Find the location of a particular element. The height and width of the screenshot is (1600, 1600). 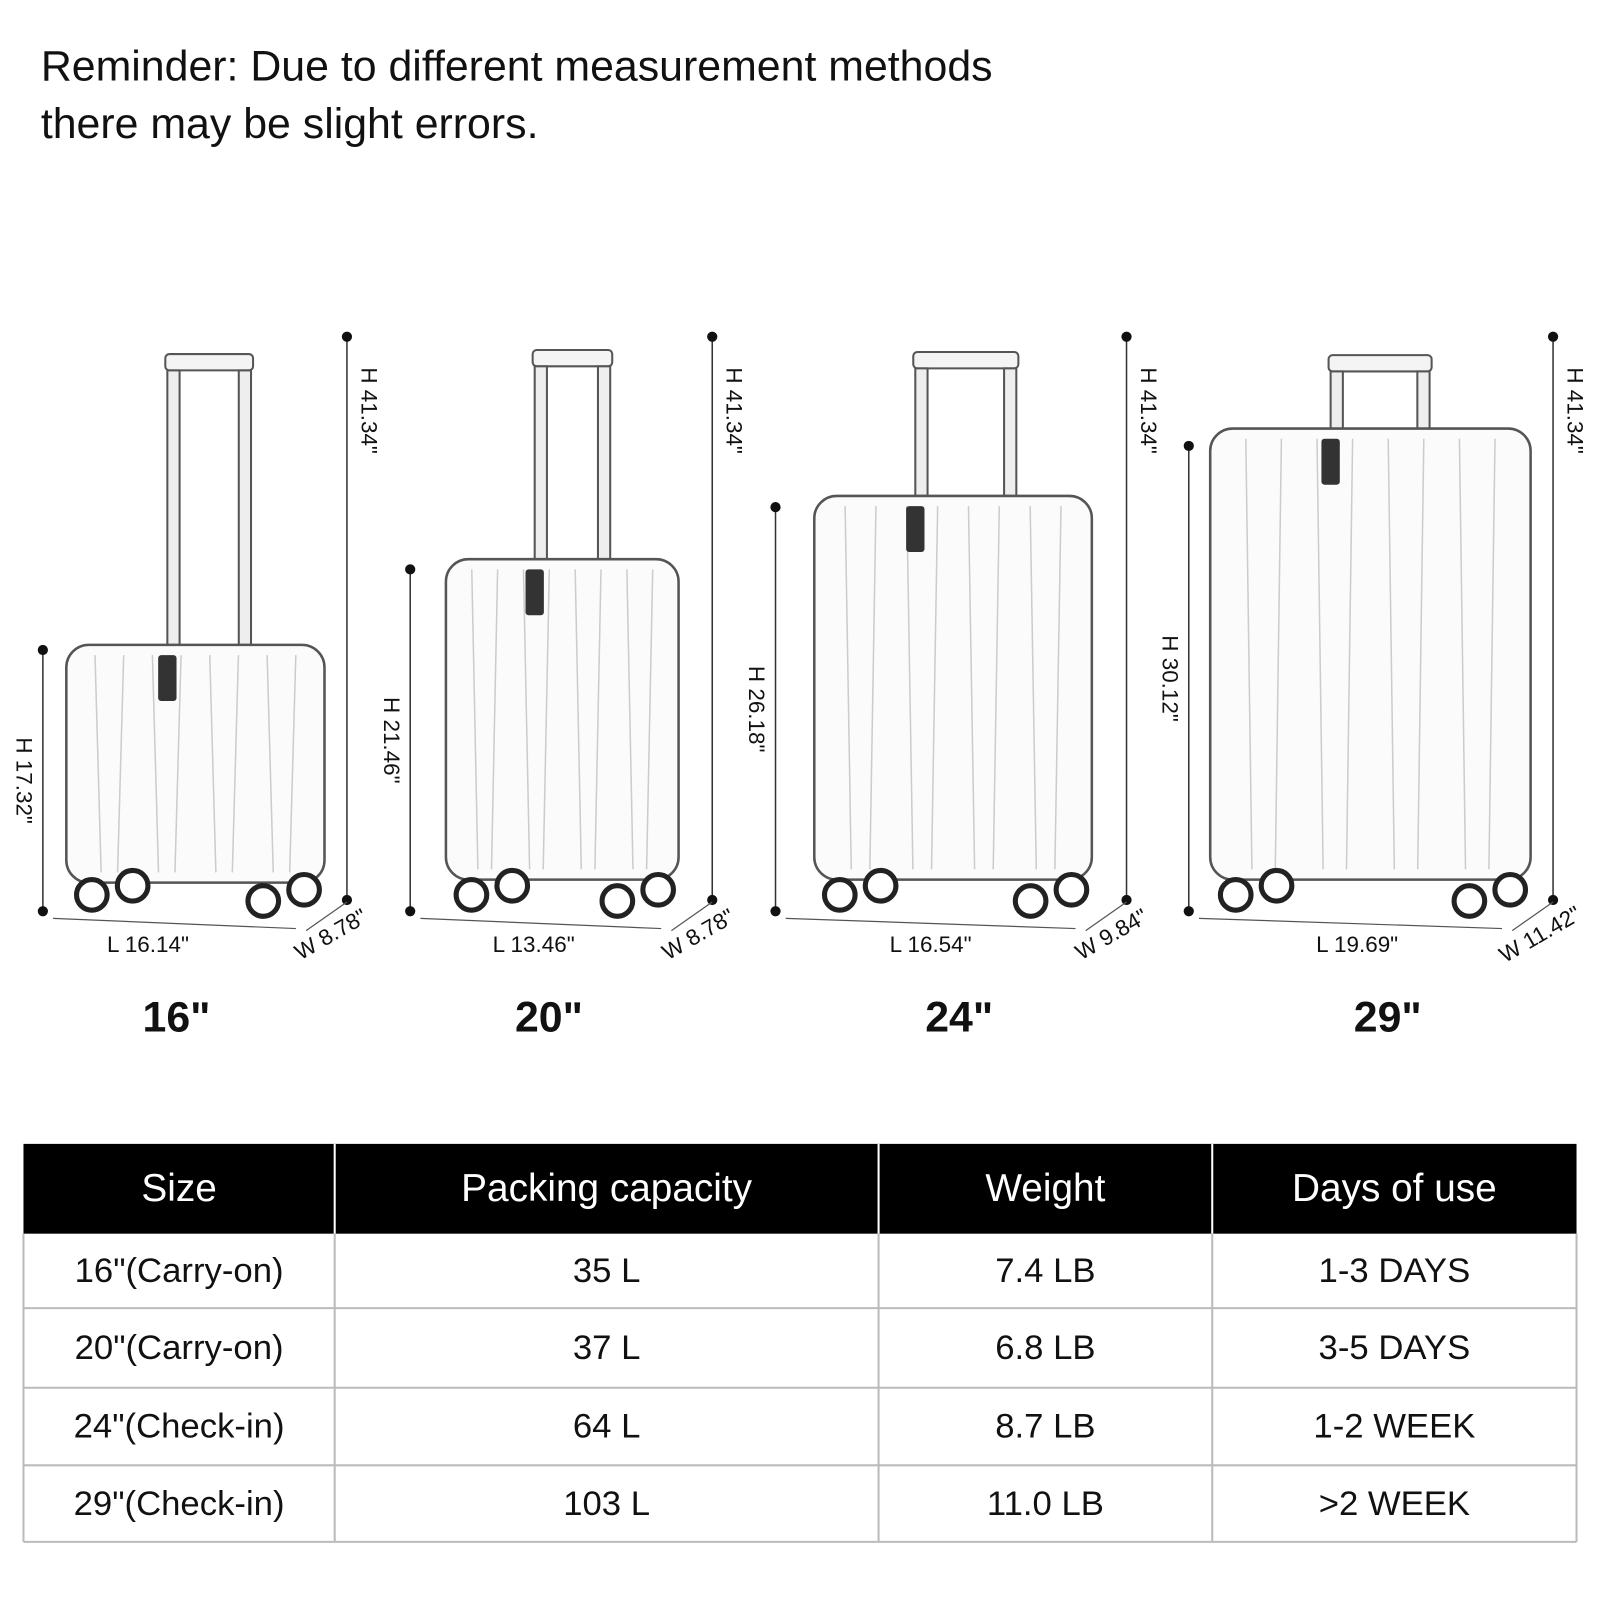

header-cell: Weight is located at coordinates (1045, 1188).